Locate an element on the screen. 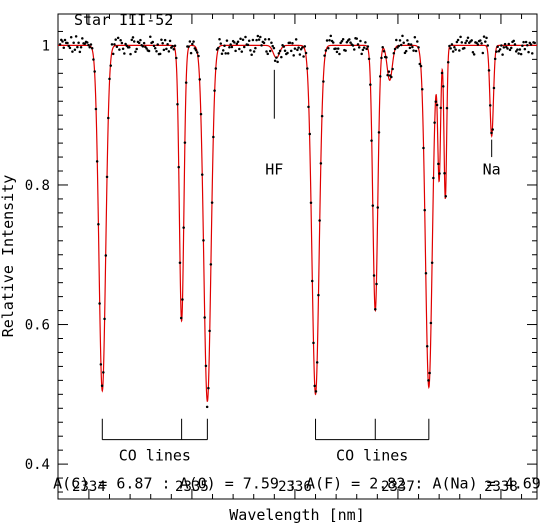  x-tick-label: 2335 is located at coordinates (192, 487).